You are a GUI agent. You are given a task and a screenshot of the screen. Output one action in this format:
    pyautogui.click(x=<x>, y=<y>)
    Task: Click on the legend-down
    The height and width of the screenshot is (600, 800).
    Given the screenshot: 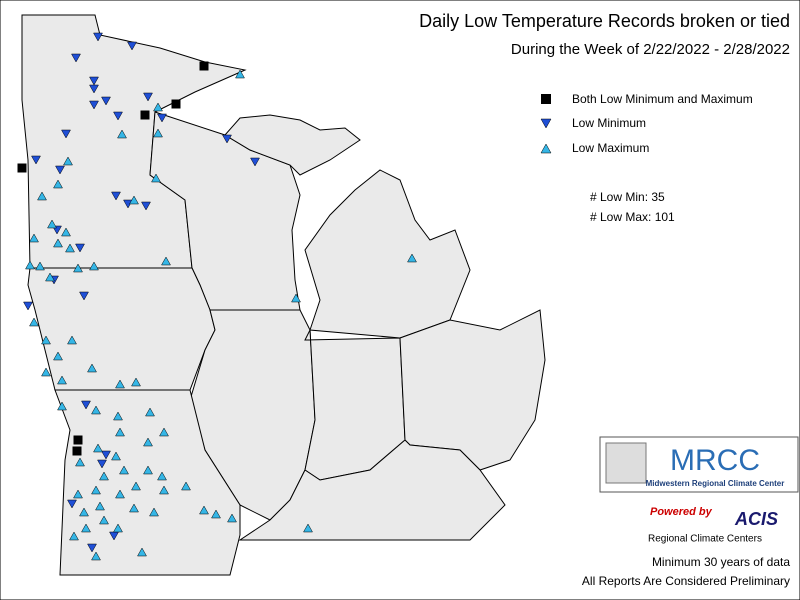 What is the action you would take?
    pyautogui.click(x=546, y=123)
    